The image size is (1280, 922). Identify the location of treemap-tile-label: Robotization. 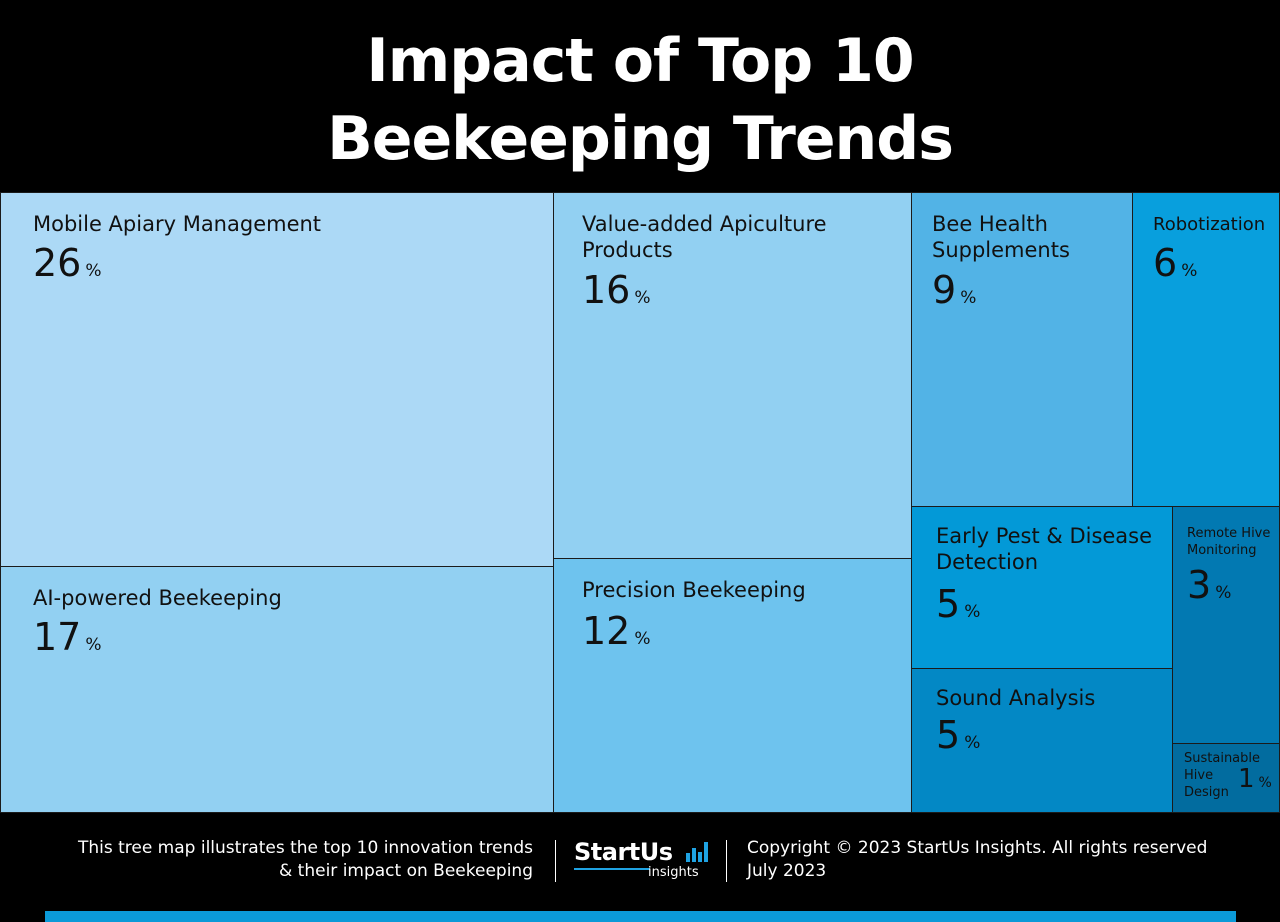
(1209, 224).